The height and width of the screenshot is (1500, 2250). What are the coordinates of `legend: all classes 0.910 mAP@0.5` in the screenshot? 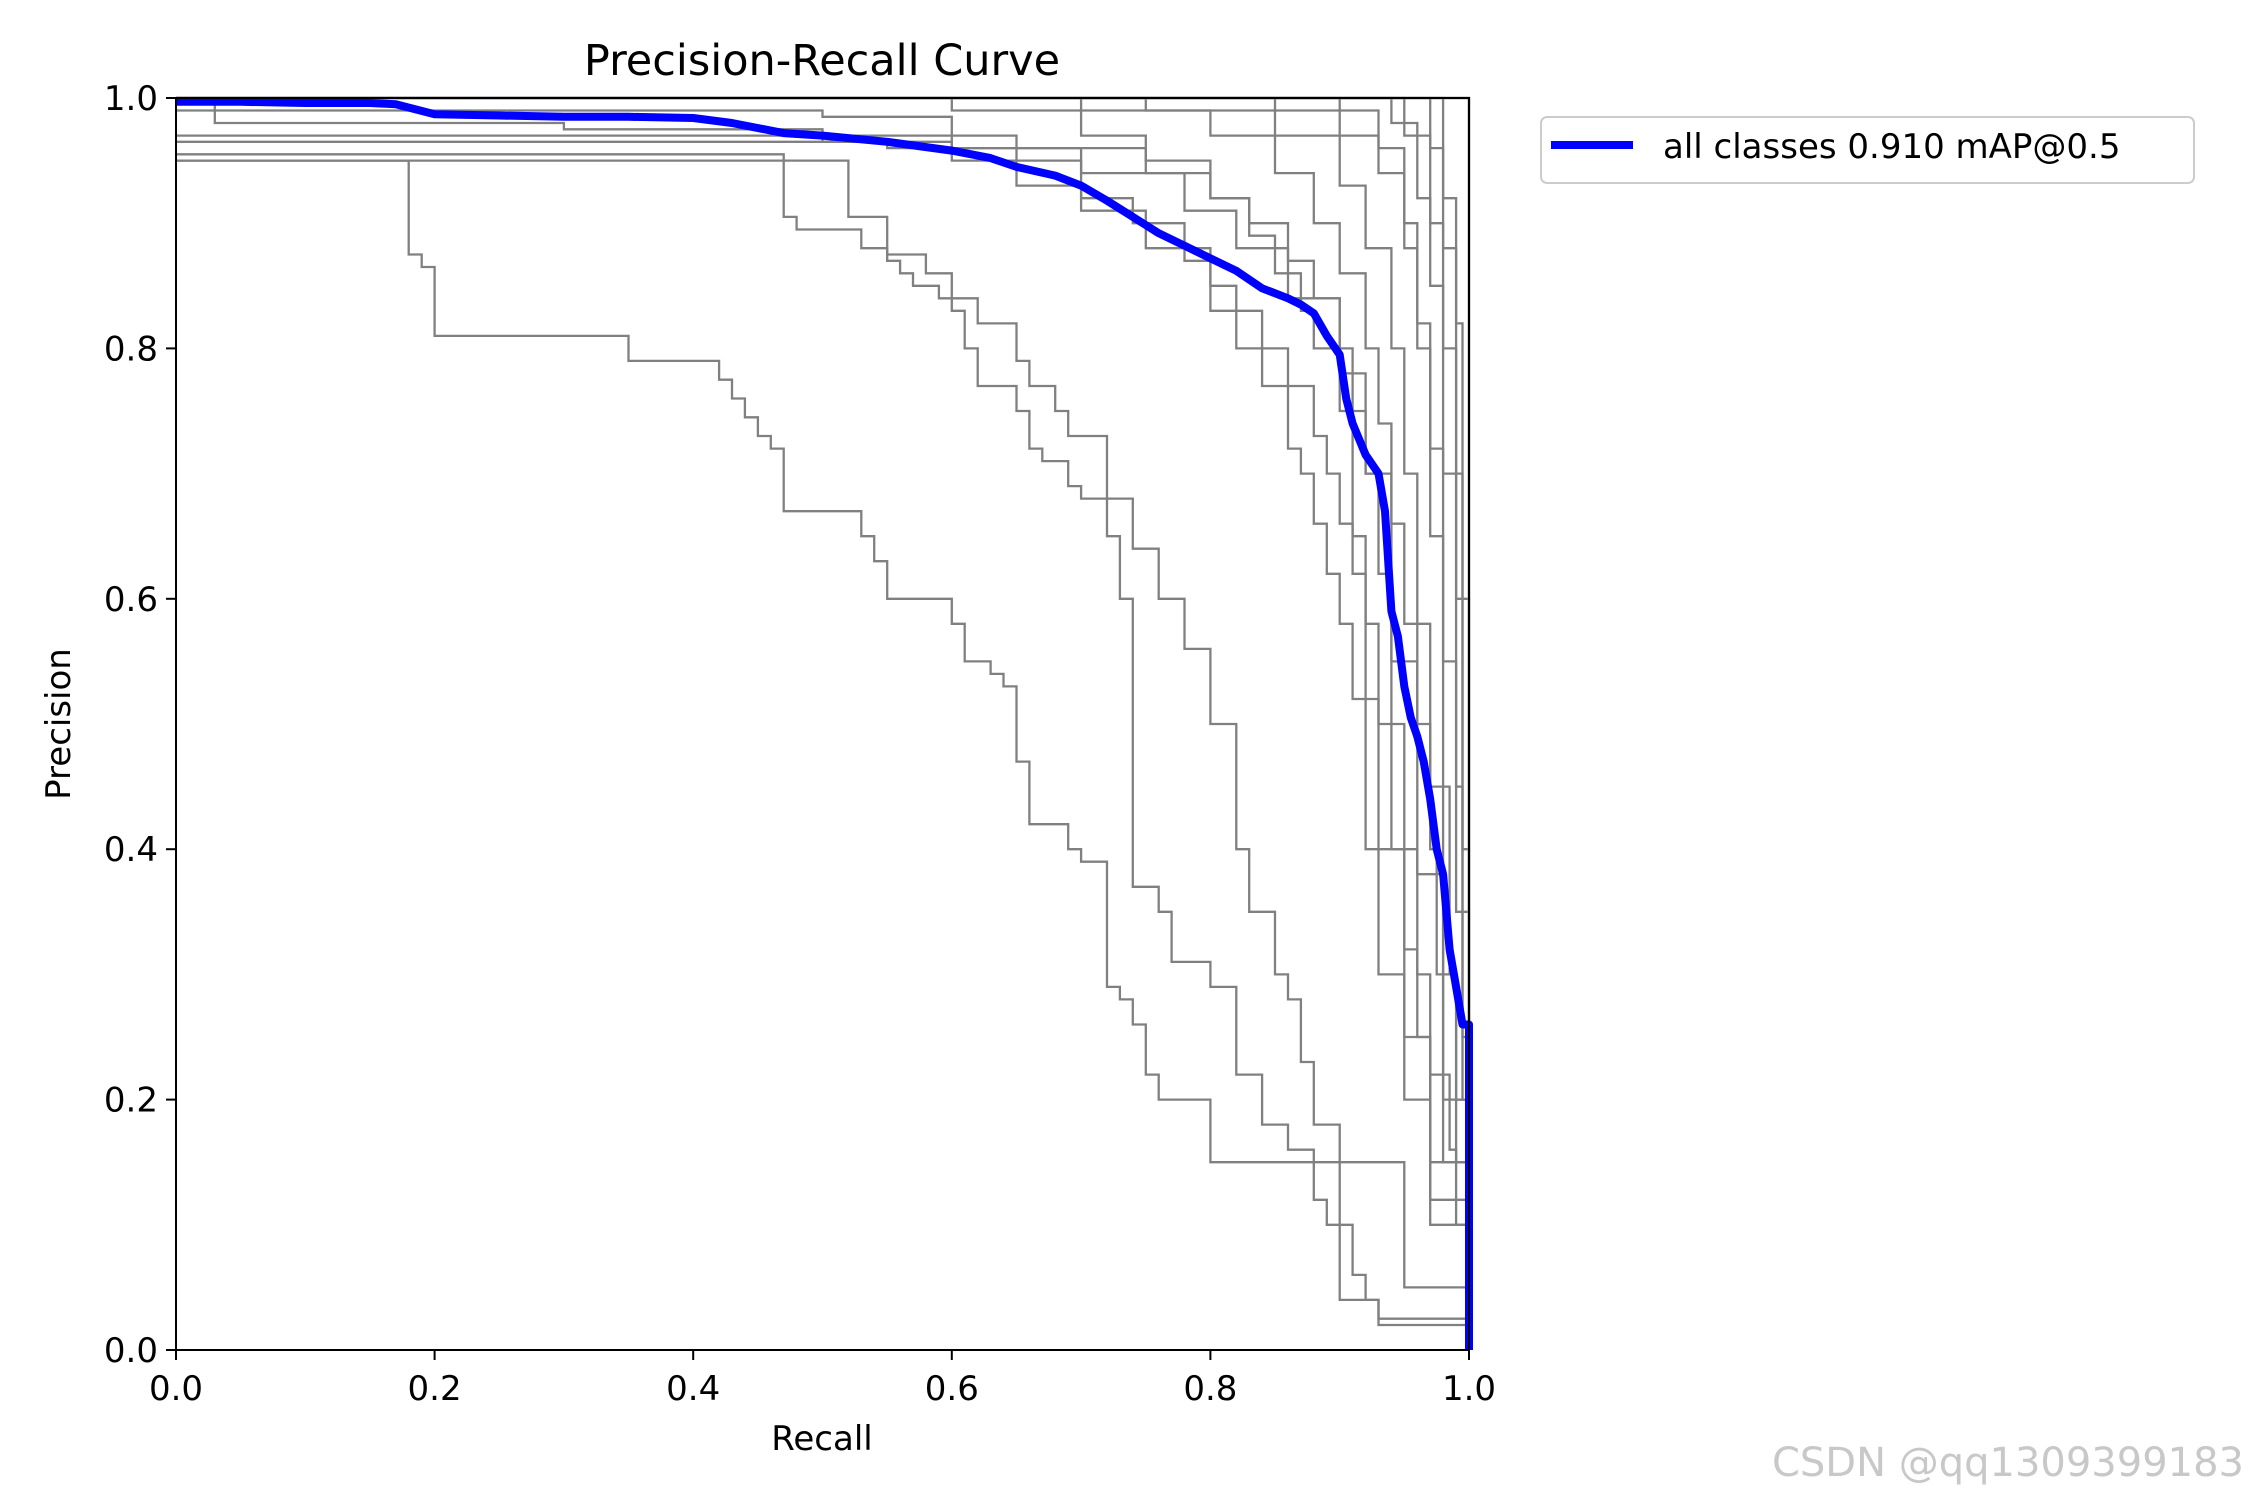 It's located at (1867, 150).